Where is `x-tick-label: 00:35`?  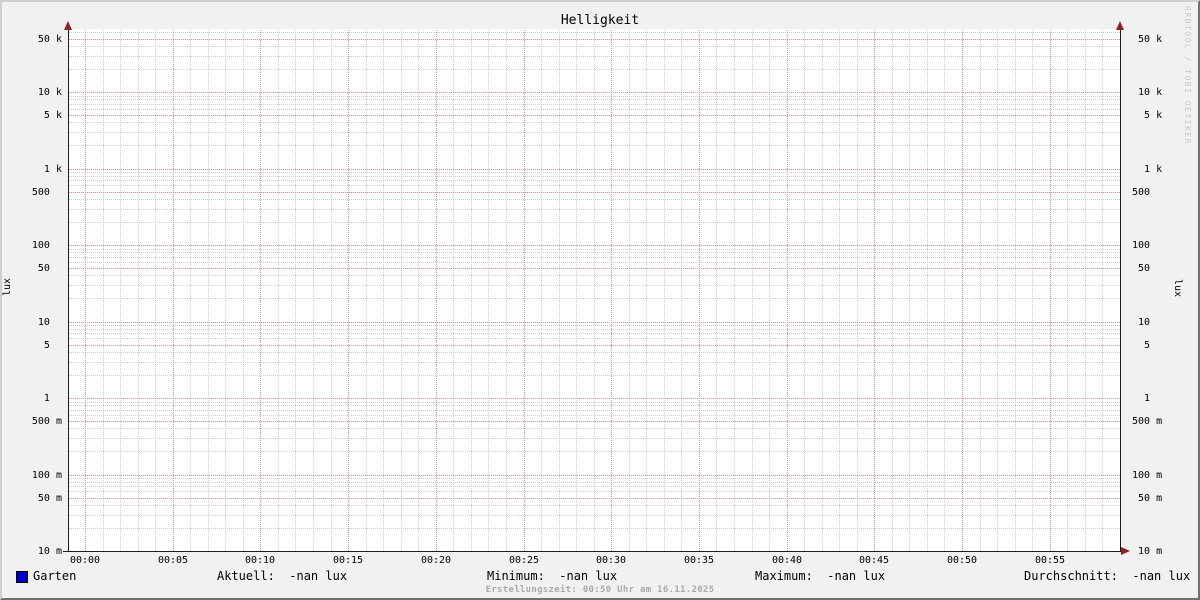
x-tick-label: 00:35 is located at coordinates (699, 560).